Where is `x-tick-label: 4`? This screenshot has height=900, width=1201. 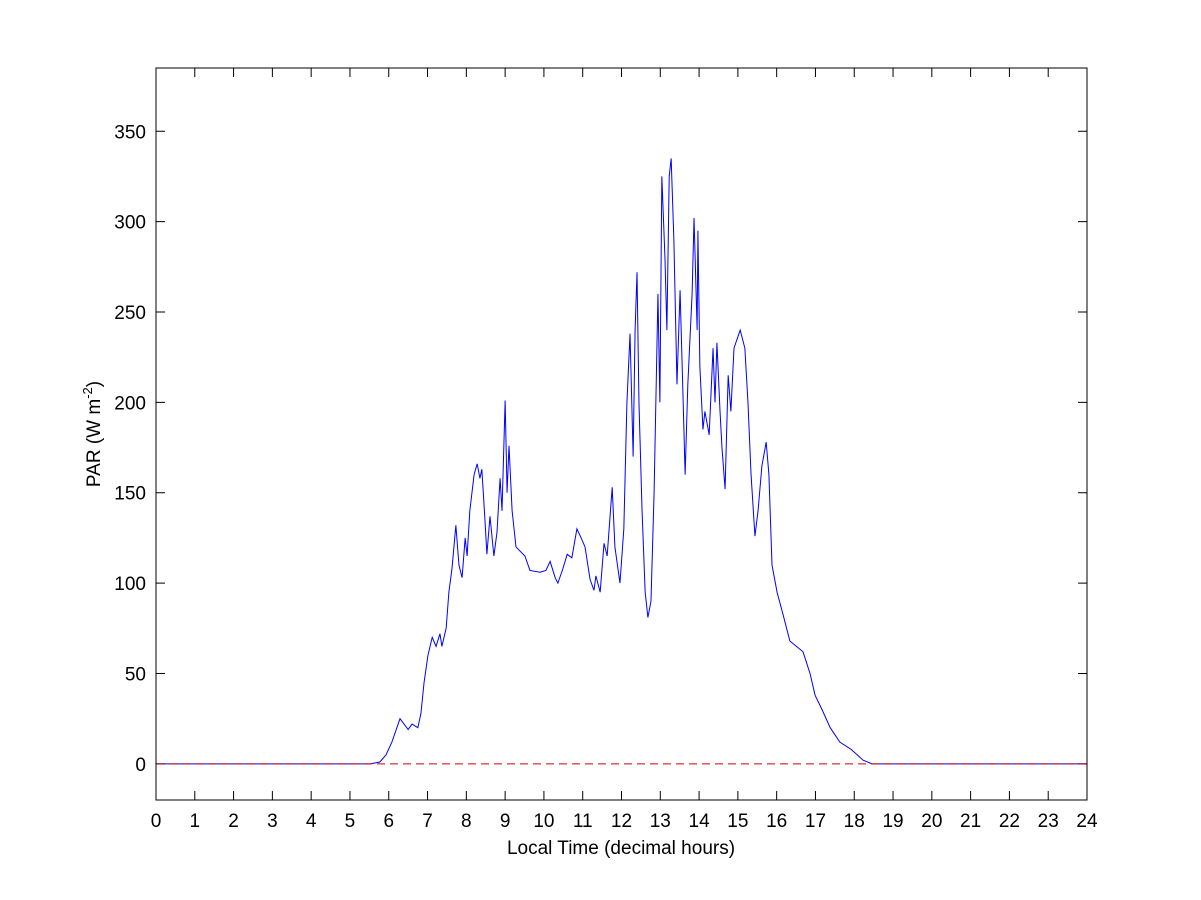
x-tick-label: 4 is located at coordinates (311, 821).